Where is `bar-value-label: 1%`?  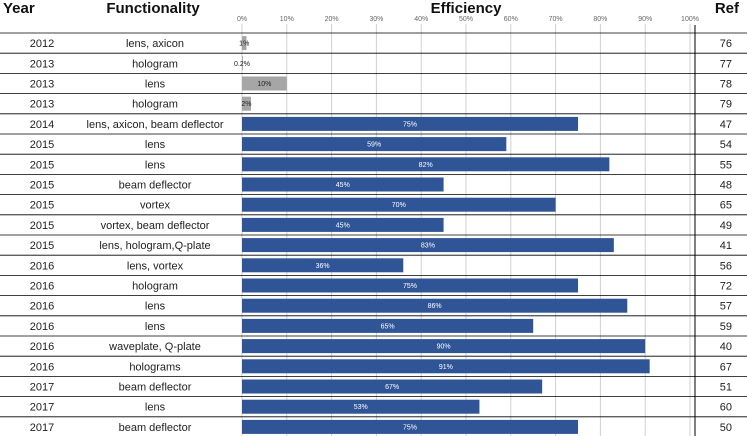 bar-value-label: 1% is located at coordinates (244, 44).